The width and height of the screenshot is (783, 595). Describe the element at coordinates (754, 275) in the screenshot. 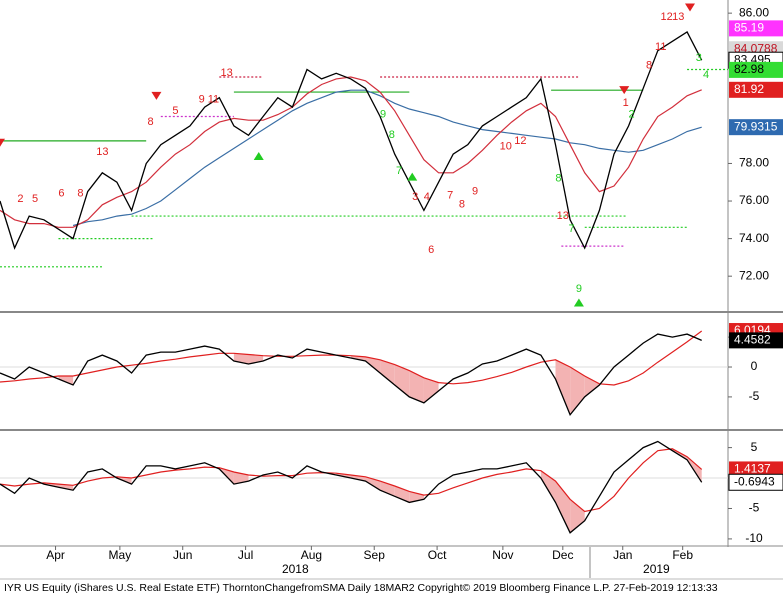

I see `y-tick-label: 72.00` at that location.